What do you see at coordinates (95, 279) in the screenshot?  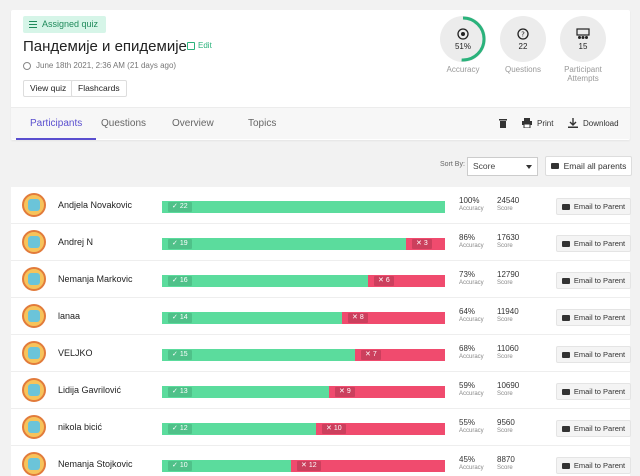 I see `participant-name: Nemanja Markovic` at bounding box center [95, 279].